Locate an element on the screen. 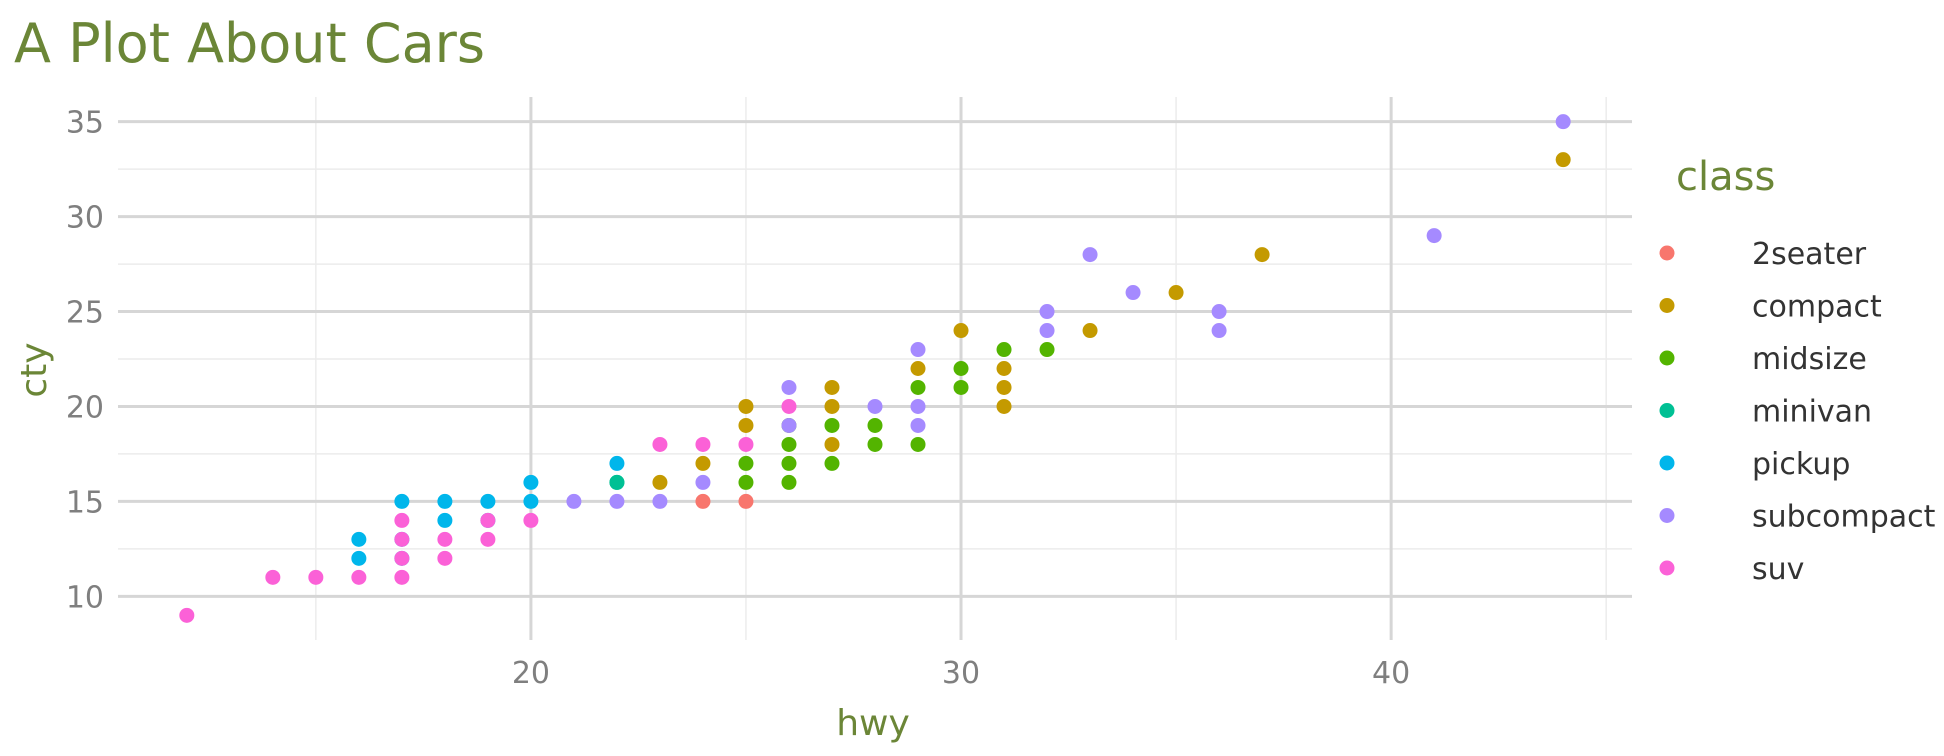 The height and width of the screenshot is (756, 1944). legend-key-compact is located at coordinates (1667, 305).